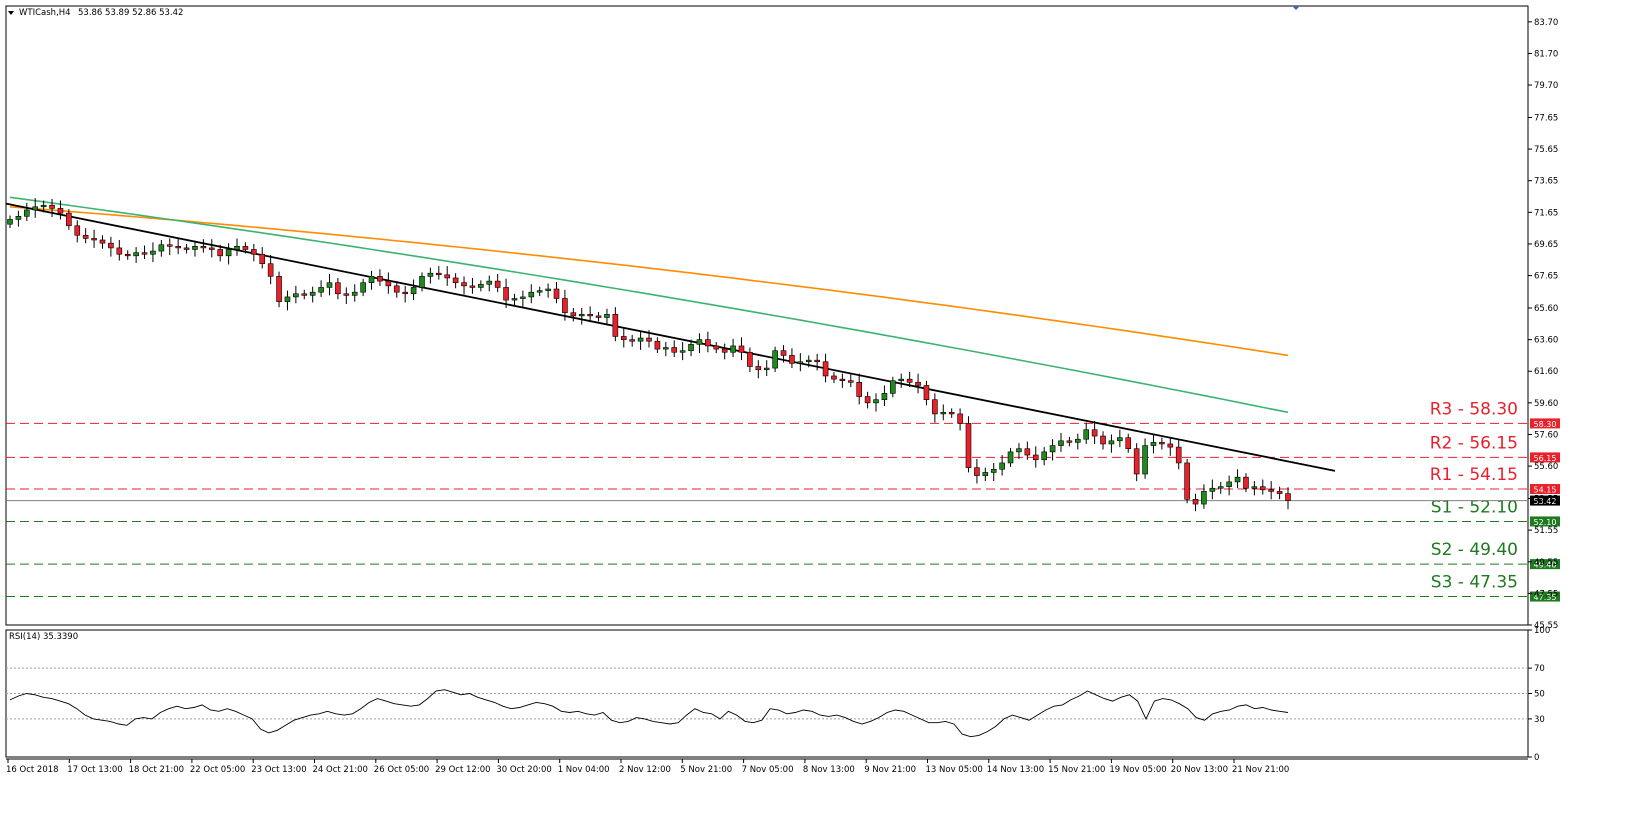  I want to click on time-tick-label: 7 Nov 05:00, so click(768, 770).